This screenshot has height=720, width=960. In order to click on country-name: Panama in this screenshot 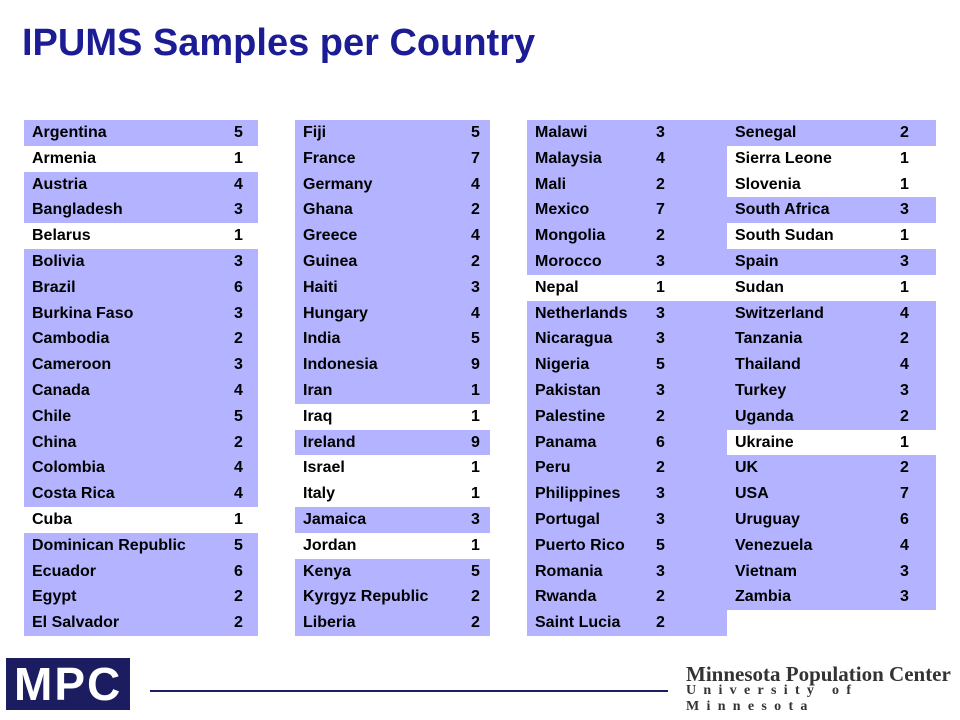, I will do `click(566, 442)`.